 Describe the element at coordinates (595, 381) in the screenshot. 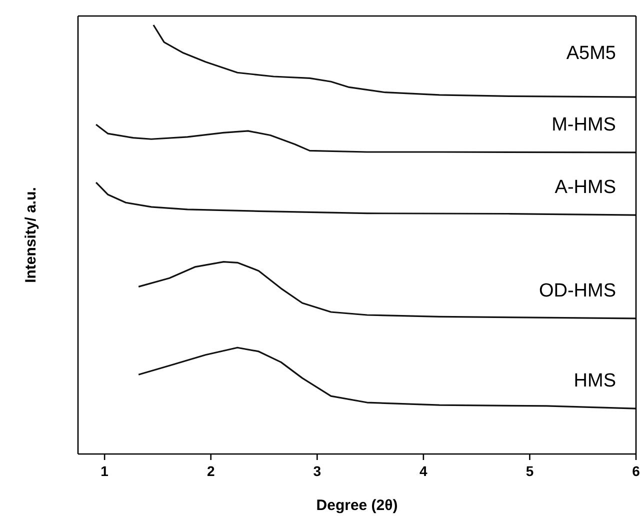

I see `series-label: HMS` at that location.